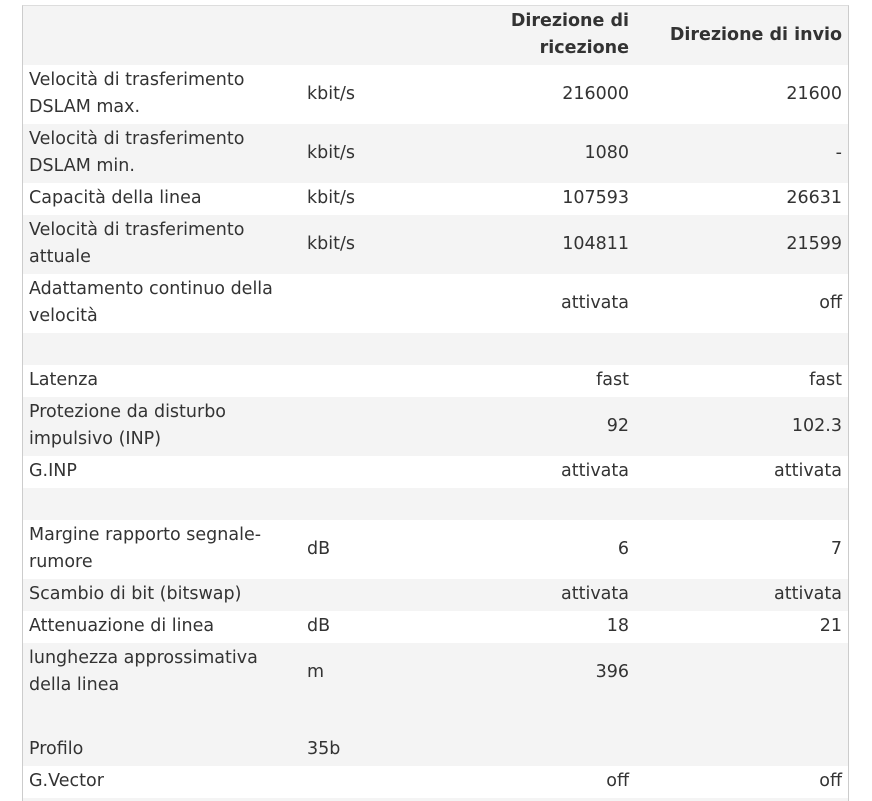 The image size is (872, 801). Describe the element at coordinates (122, 626) in the screenshot. I see `label-cell: Attenuazione di linea` at that location.